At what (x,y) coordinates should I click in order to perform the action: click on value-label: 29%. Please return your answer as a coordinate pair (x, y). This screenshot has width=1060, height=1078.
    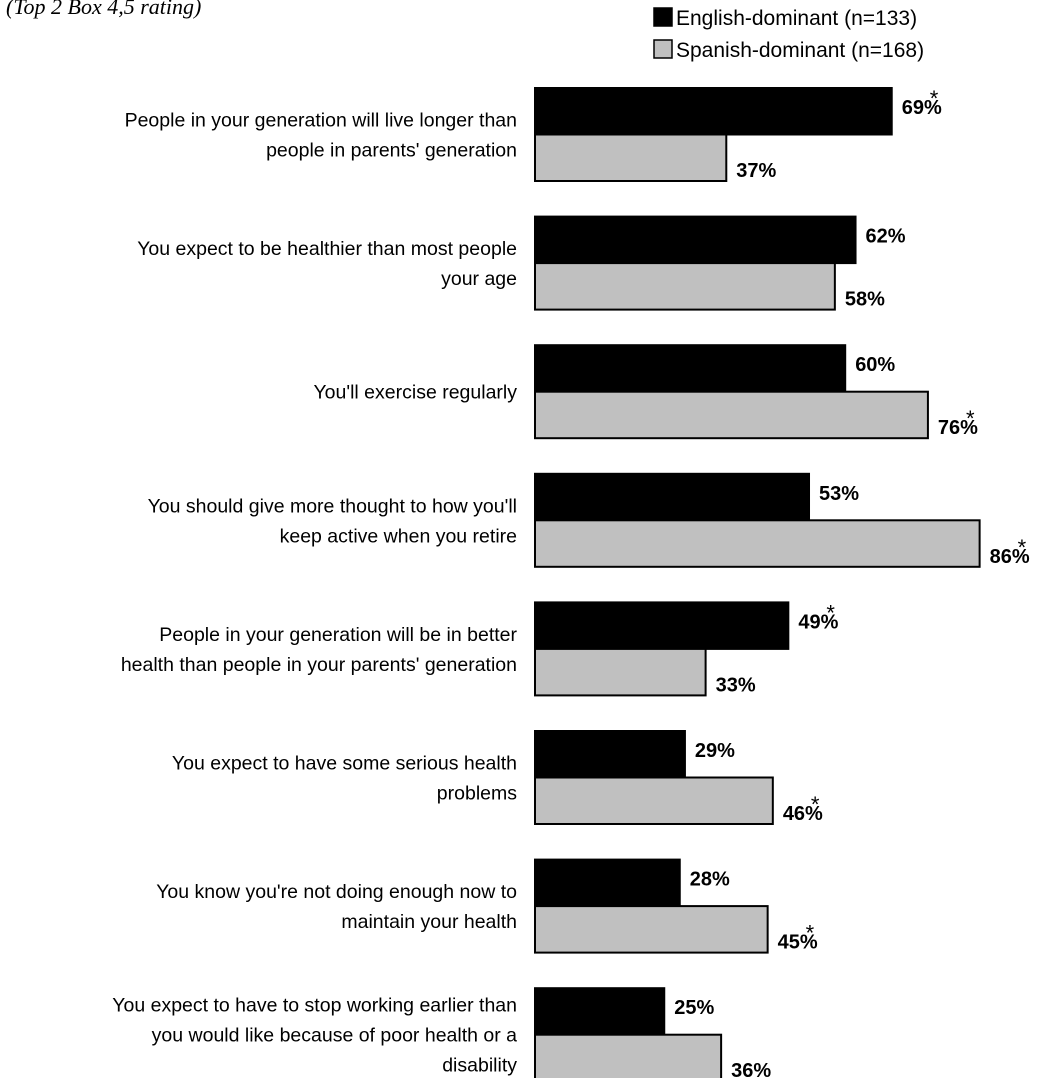
    Looking at the image, I should click on (715, 751).